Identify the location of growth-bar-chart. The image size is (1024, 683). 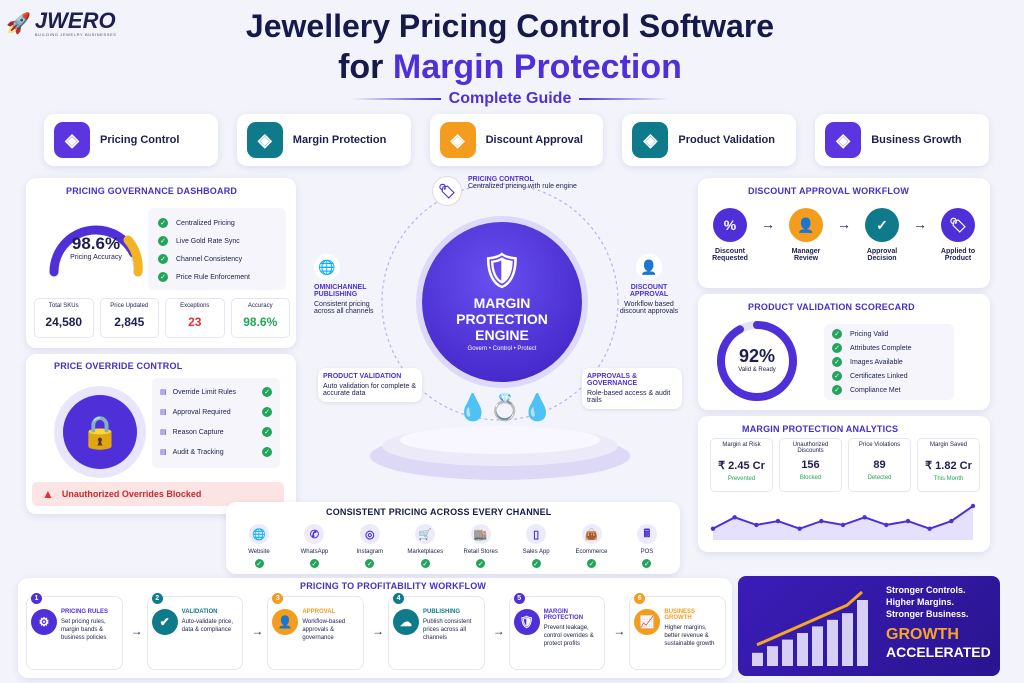
(810, 628).